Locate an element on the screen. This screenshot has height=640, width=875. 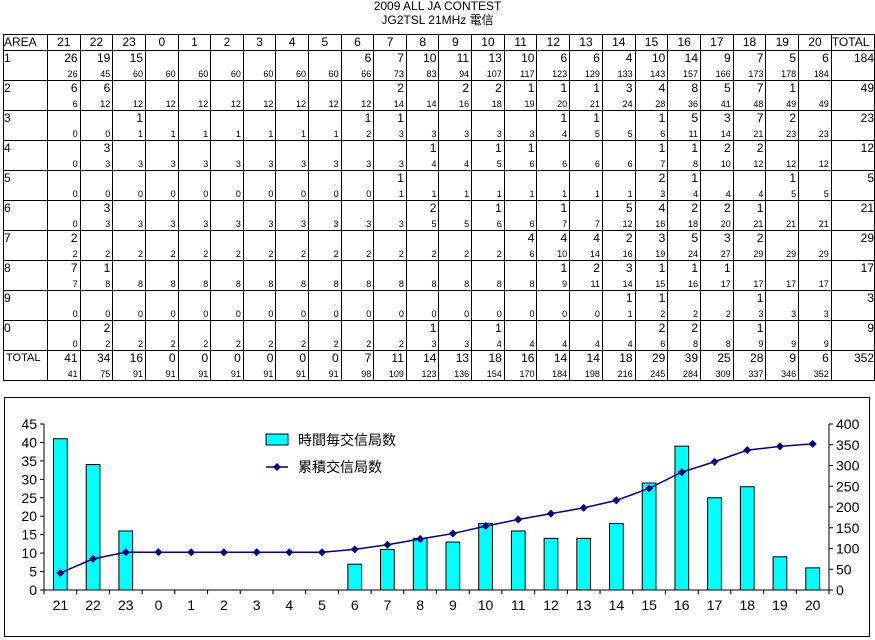
y-right-tick-label: 150 is located at coordinates (848, 528).